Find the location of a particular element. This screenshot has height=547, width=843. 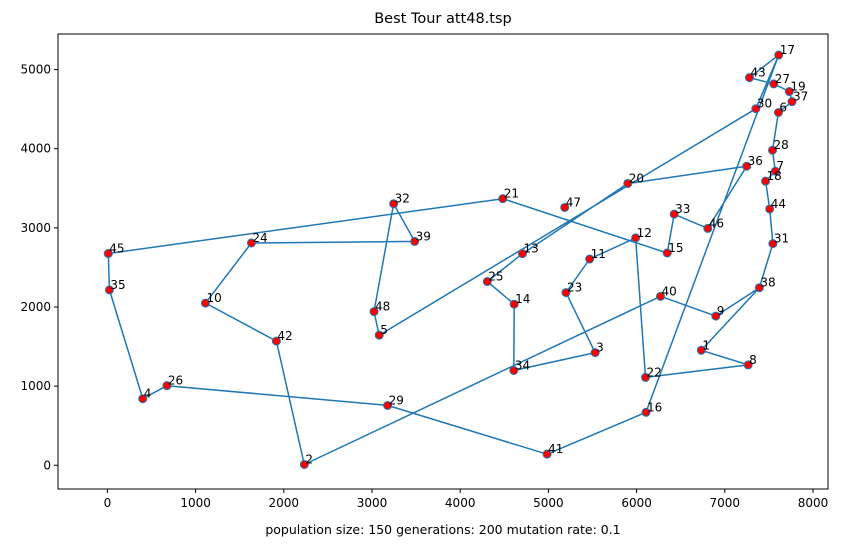

city-label-19: 19 is located at coordinates (797, 87).